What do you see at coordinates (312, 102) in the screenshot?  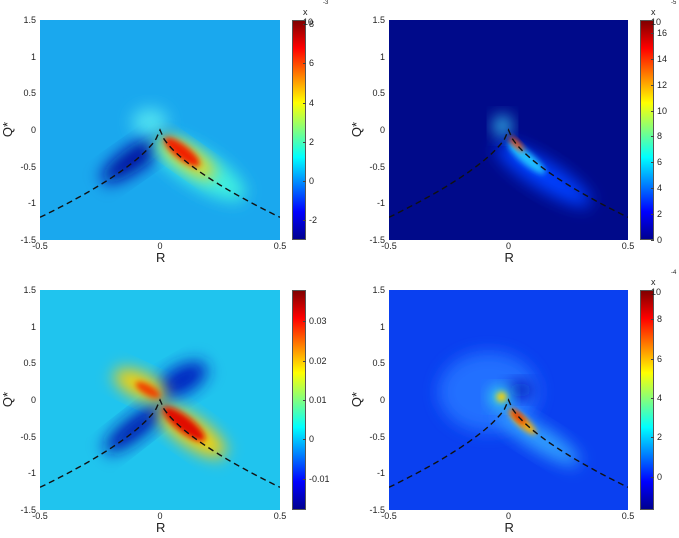 I see `colorbar-tick-label: 4` at bounding box center [312, 102].